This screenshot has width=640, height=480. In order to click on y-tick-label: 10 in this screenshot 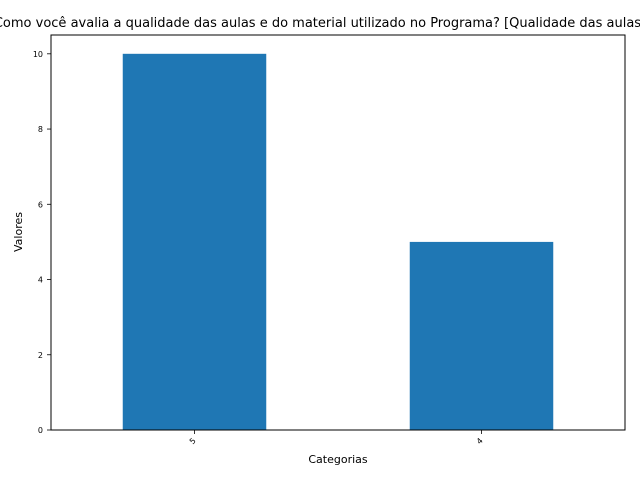, I will do `click(38, 54)`.